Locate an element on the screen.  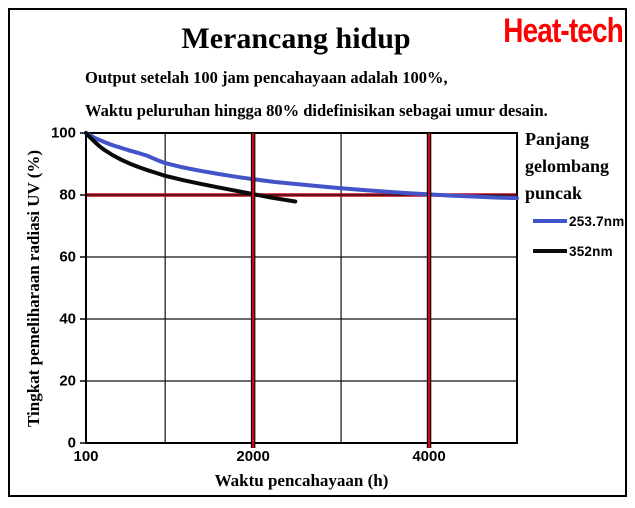
y-tick-label: 40 is located at coordinates (67, 319).